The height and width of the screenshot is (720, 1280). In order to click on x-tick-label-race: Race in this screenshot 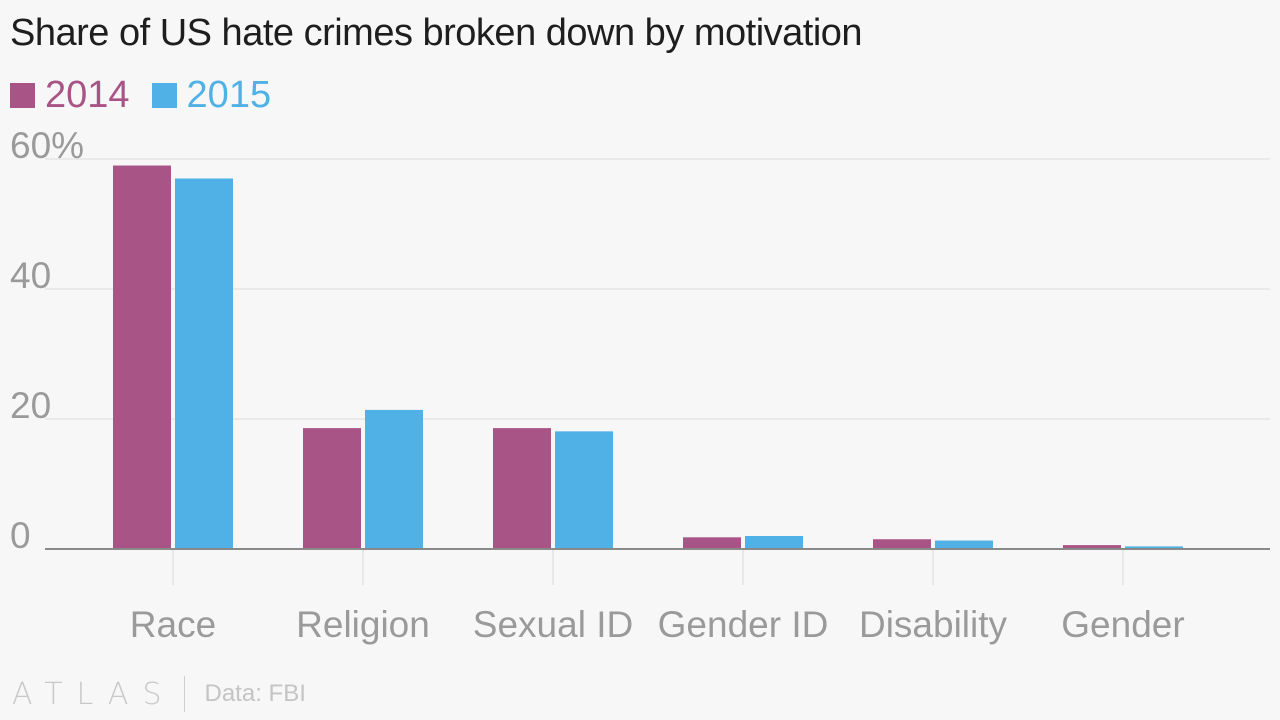, I will do `click(173, 624)`.